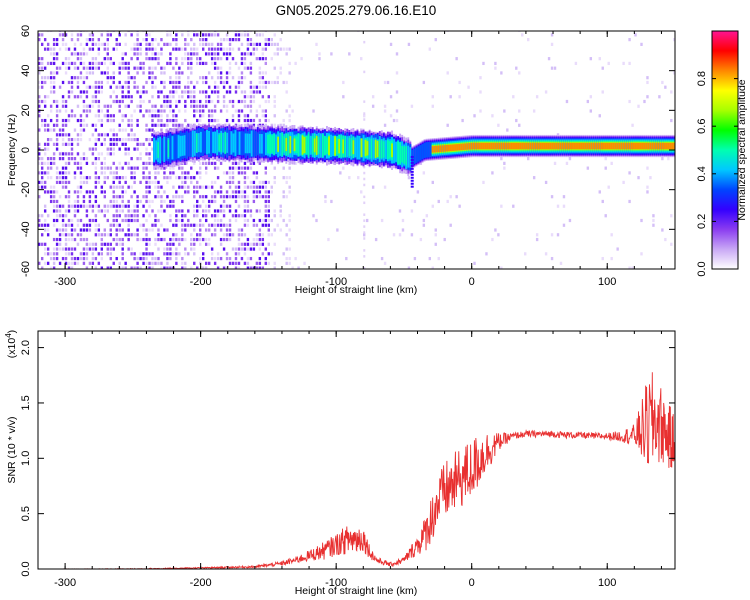  Describe the element at coordinates (12, 348) in the screenshot. I see `snr-multiplier-base: (x10` at that location.